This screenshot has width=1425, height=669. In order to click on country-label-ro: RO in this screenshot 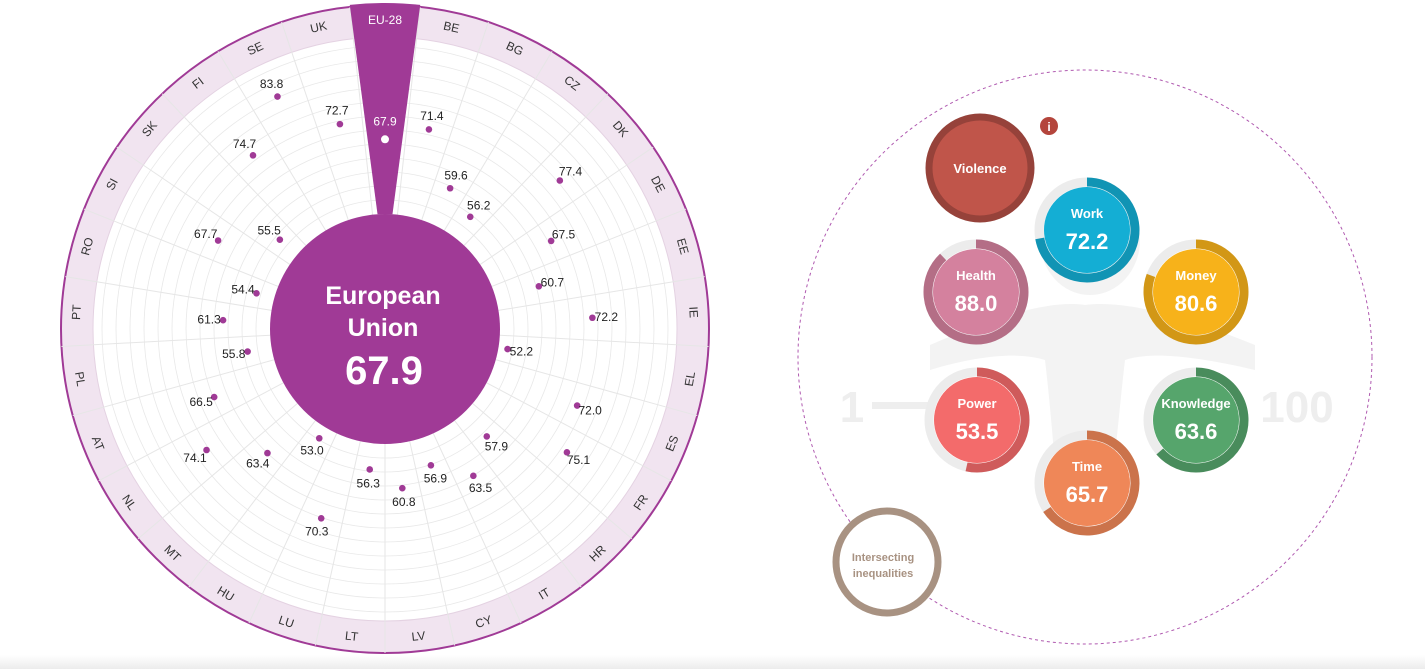, I will do `click(87, 246)`.